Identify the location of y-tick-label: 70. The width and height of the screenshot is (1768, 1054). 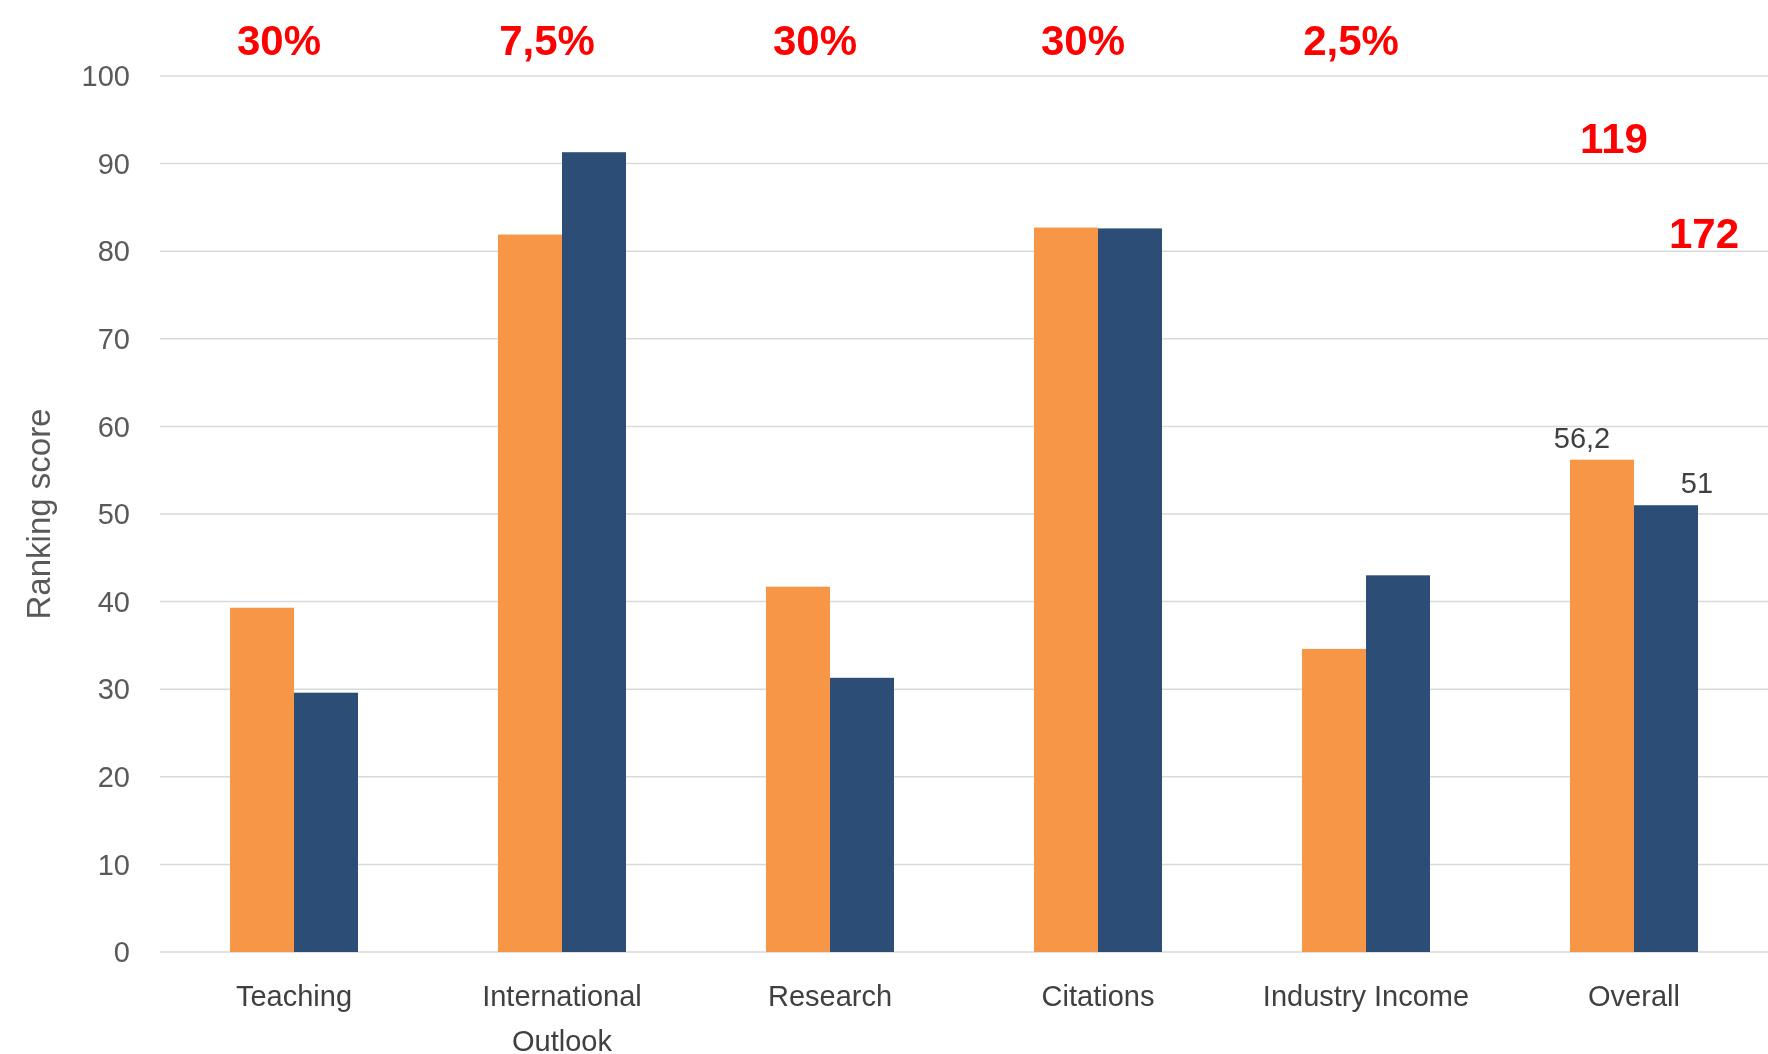
(113, 338).